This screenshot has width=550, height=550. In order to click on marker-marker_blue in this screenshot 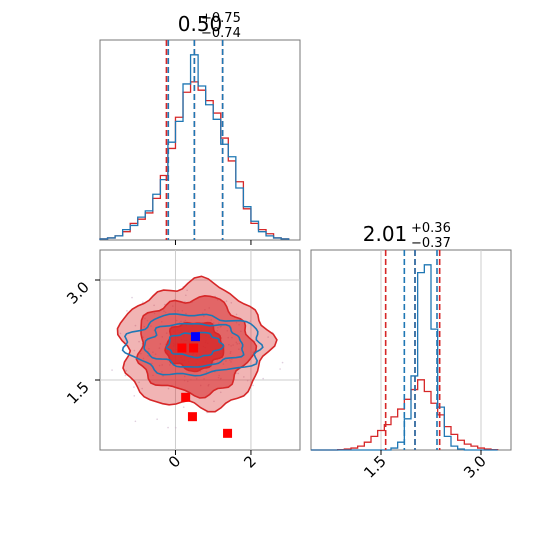, I will do `click(195, 337)`.